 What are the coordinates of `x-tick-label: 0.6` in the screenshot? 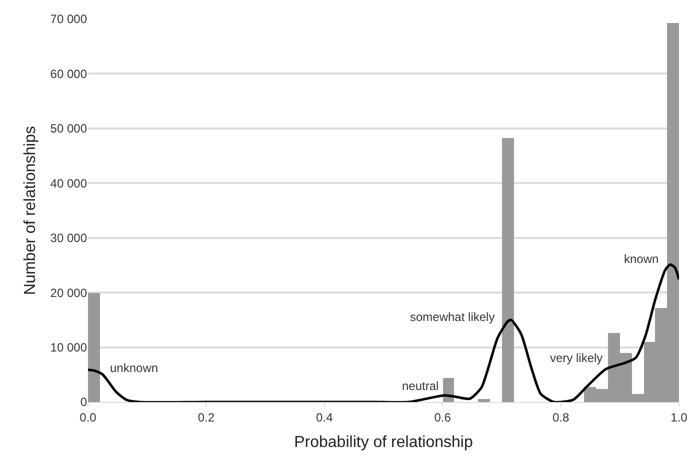 It's located at (443, 417).